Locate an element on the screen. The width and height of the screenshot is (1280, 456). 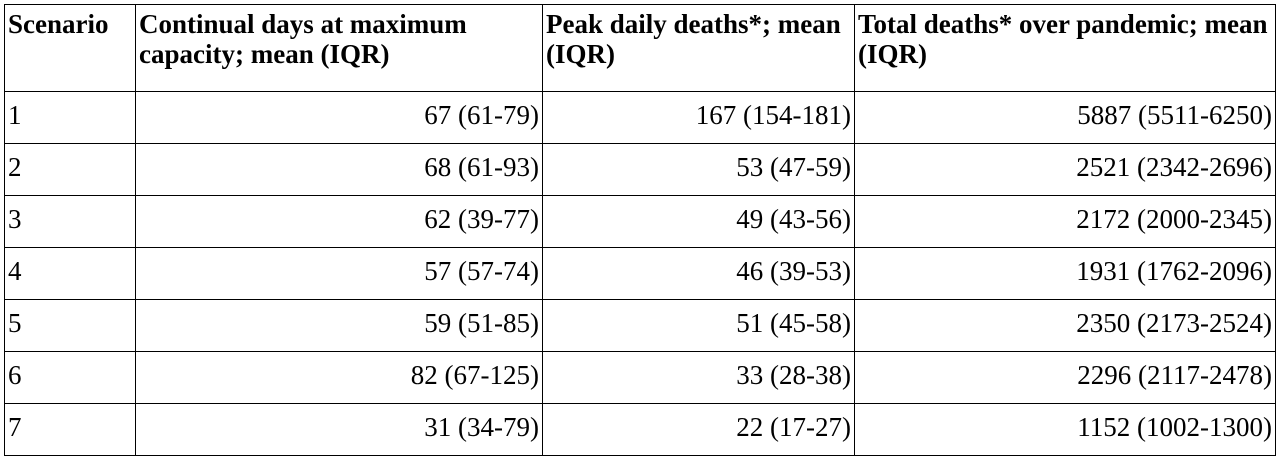
cell-days-at-max-capacity: 82 (67-125) is located at coordinates (339, 377).